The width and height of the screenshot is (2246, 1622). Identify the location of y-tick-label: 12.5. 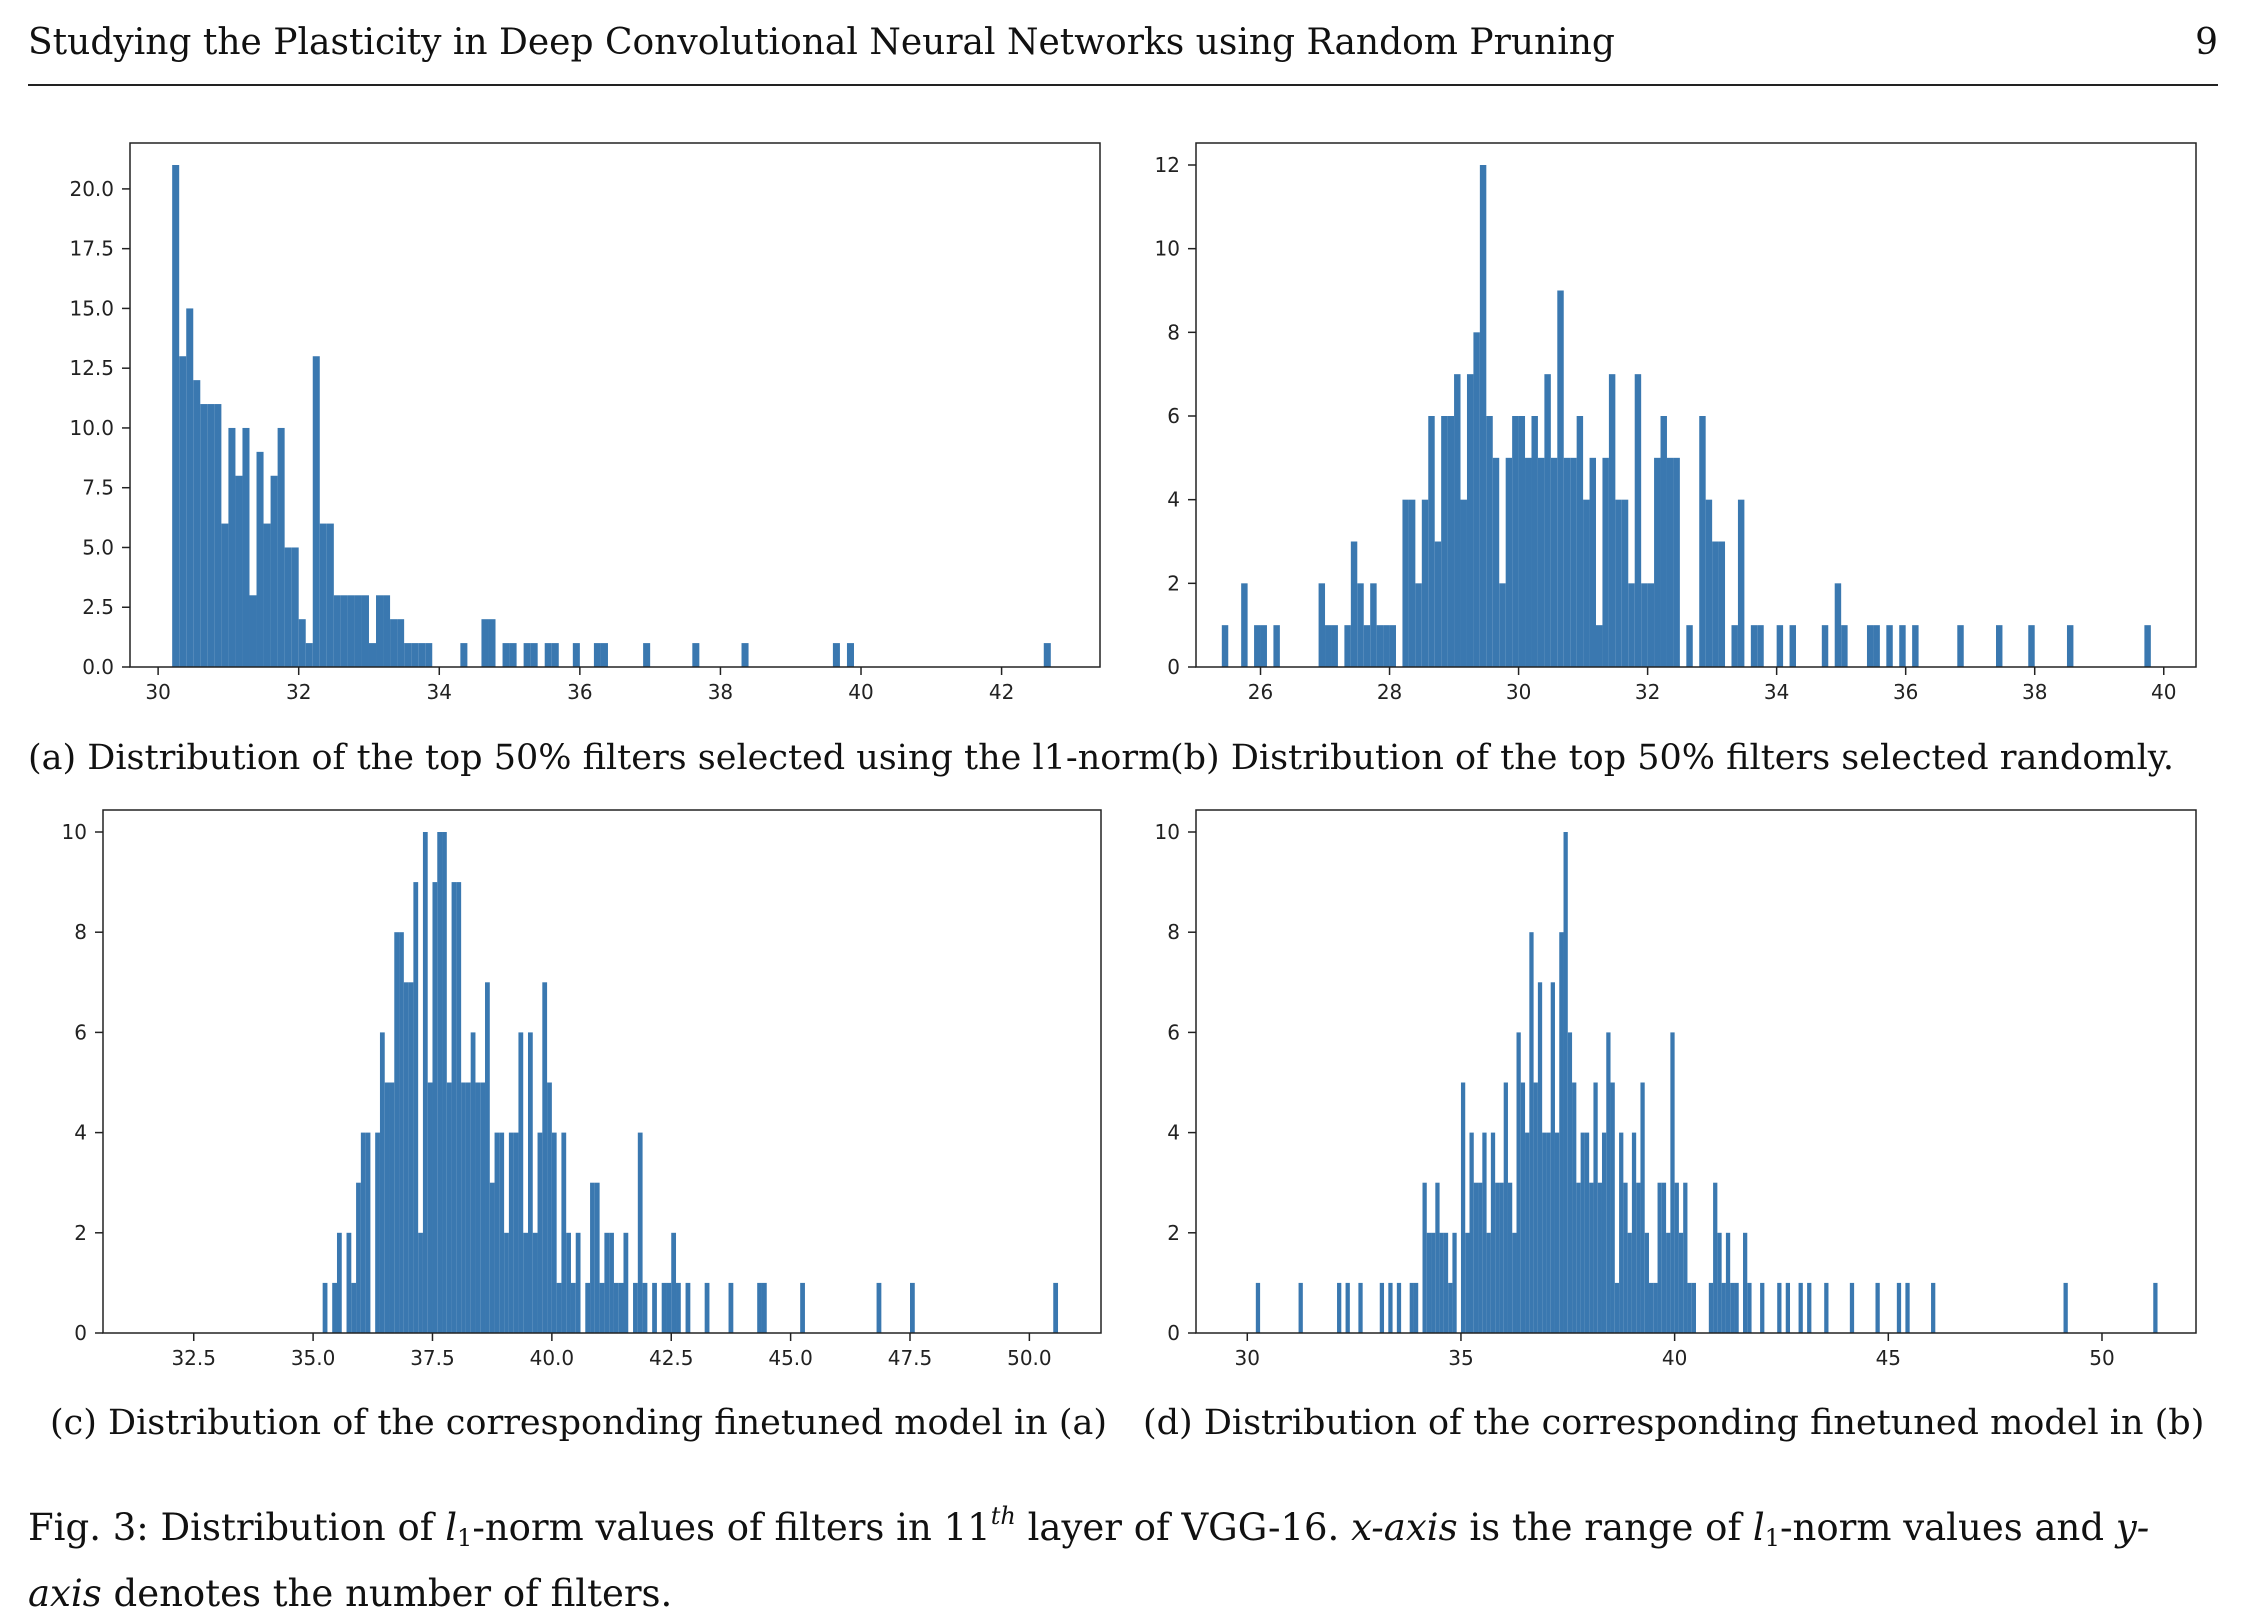
(91, 368).